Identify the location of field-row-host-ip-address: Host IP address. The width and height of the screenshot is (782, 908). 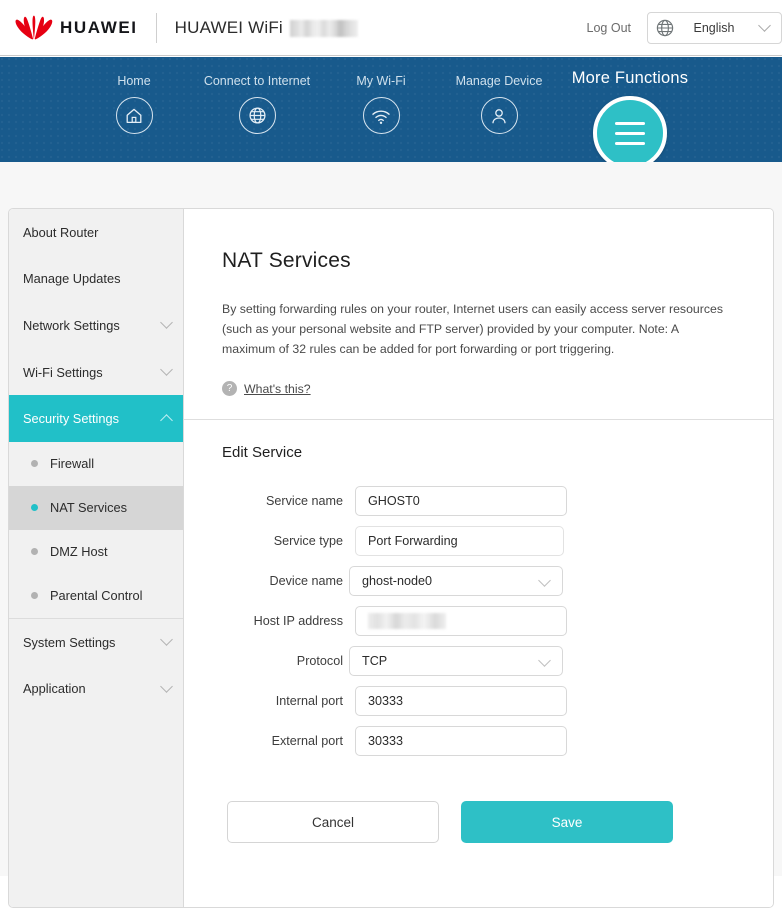
(478, 621).